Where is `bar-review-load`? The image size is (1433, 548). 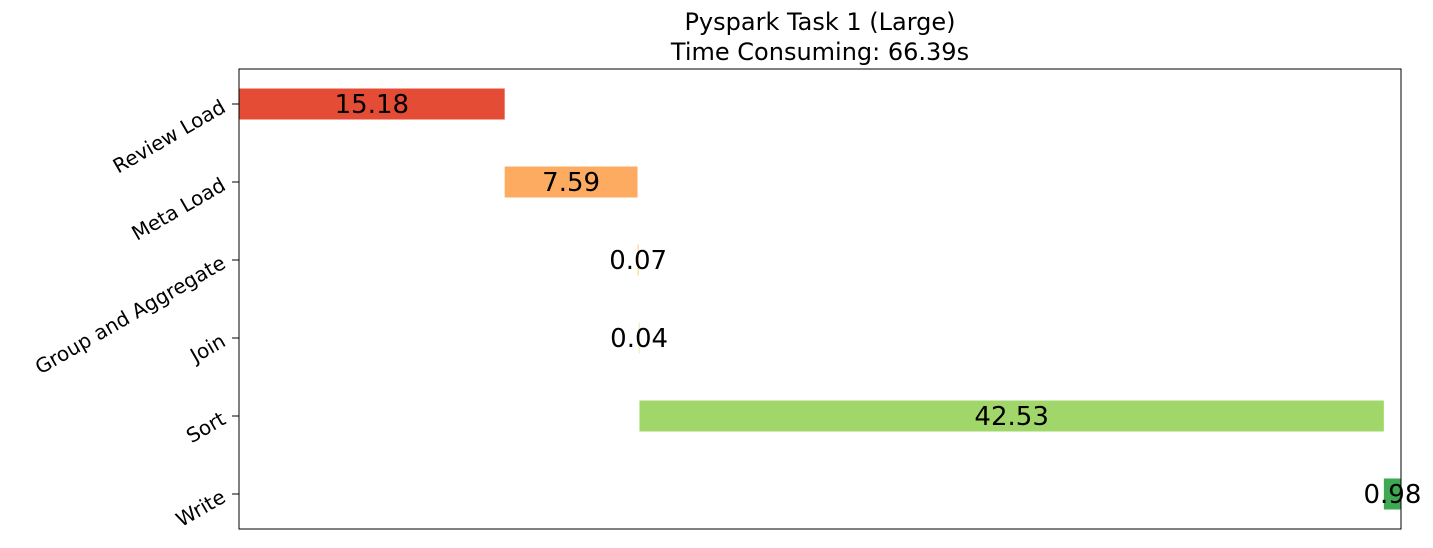 bar-review-load is located at coordinates (372, 104).